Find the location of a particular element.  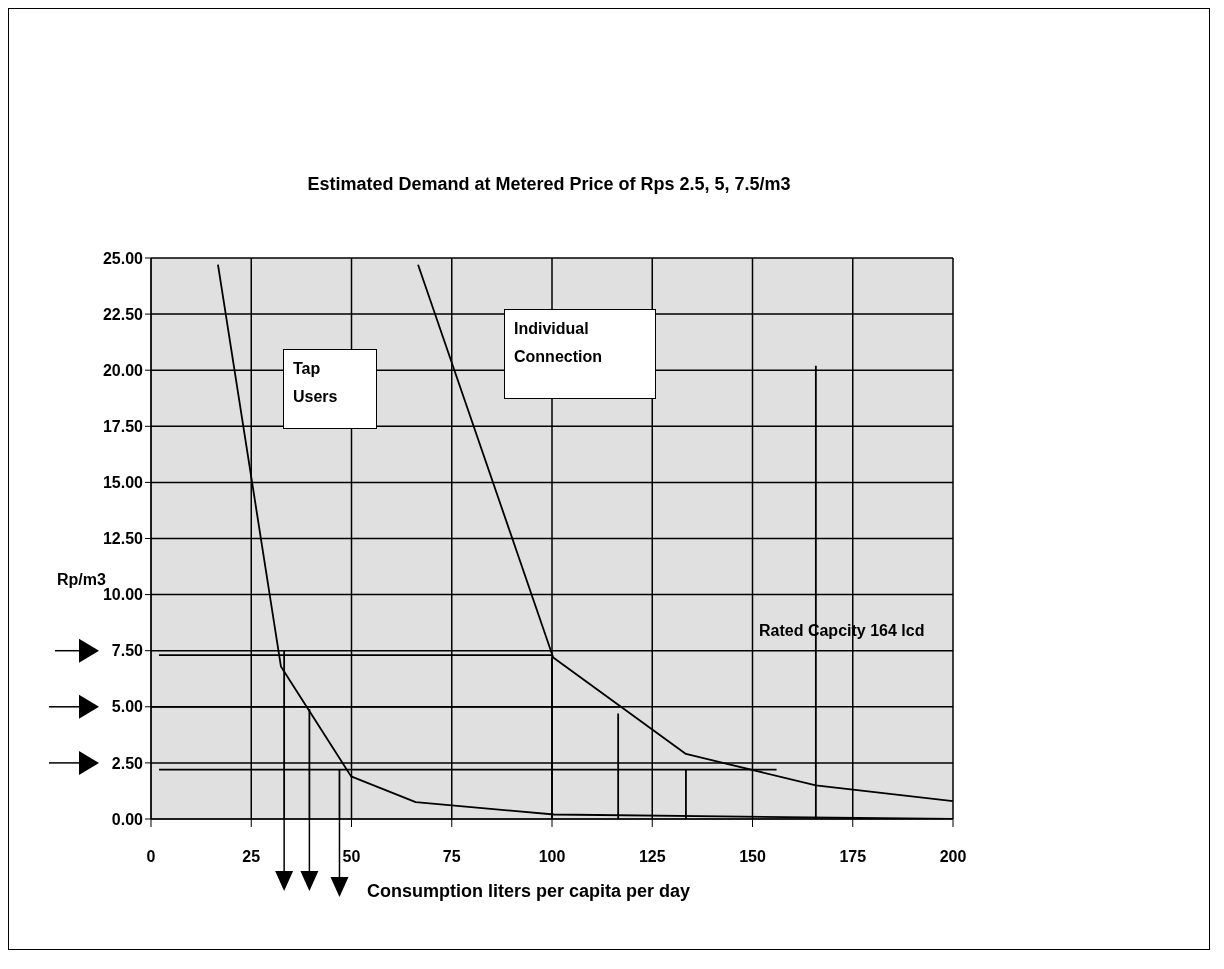

y-tick-label: 5.00 is located at coordinates (127, 707).